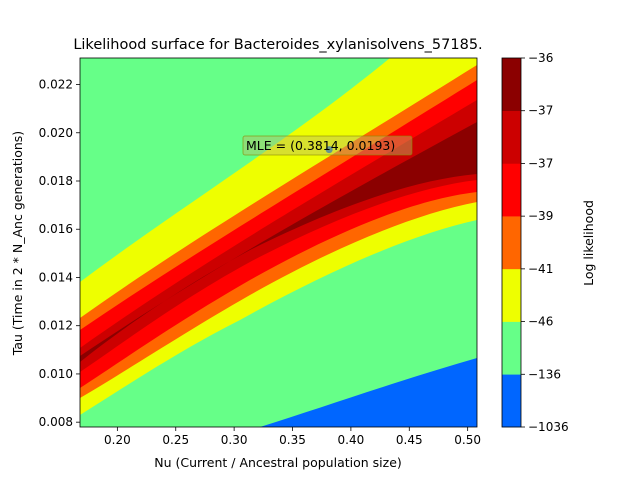 This screenshot has height=480, width=640. What do you see at coordinates (17, 243) in the screenshot?
I see `y-axis-label: Tau (Time in 2 * N_Anc generations)` at bounding box center [17, 243].